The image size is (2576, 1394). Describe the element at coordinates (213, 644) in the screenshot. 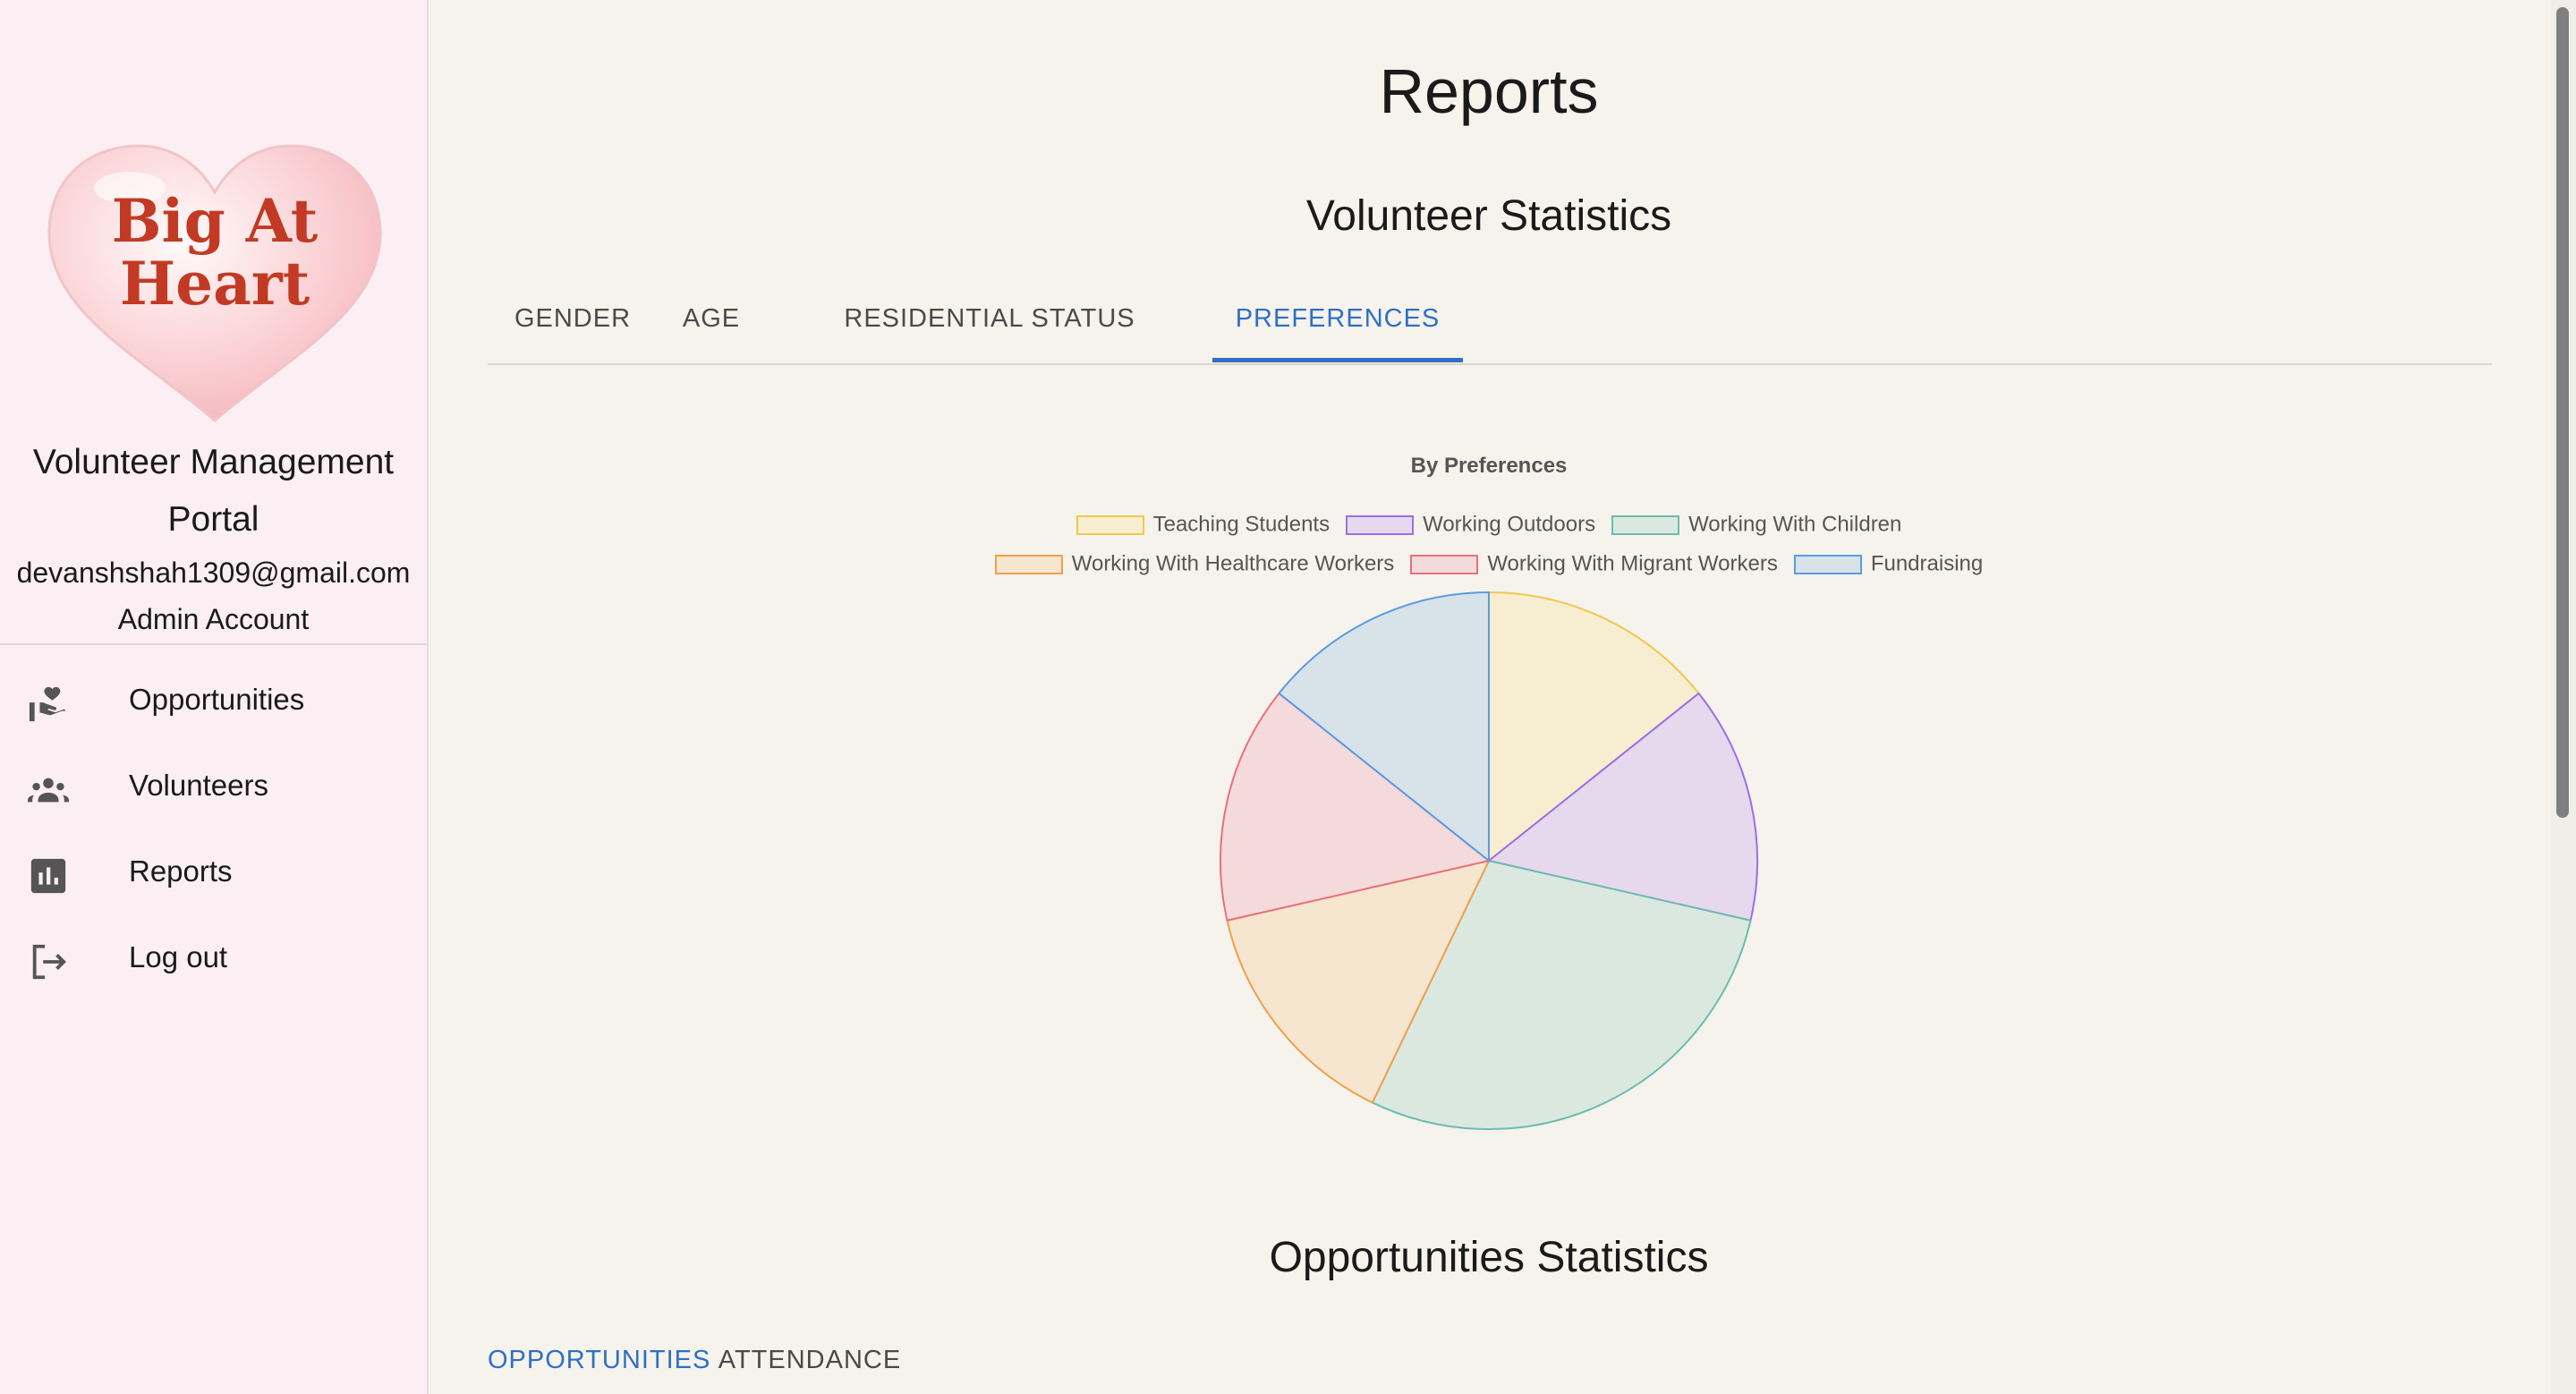

I see `sidebar-divider` at that location.